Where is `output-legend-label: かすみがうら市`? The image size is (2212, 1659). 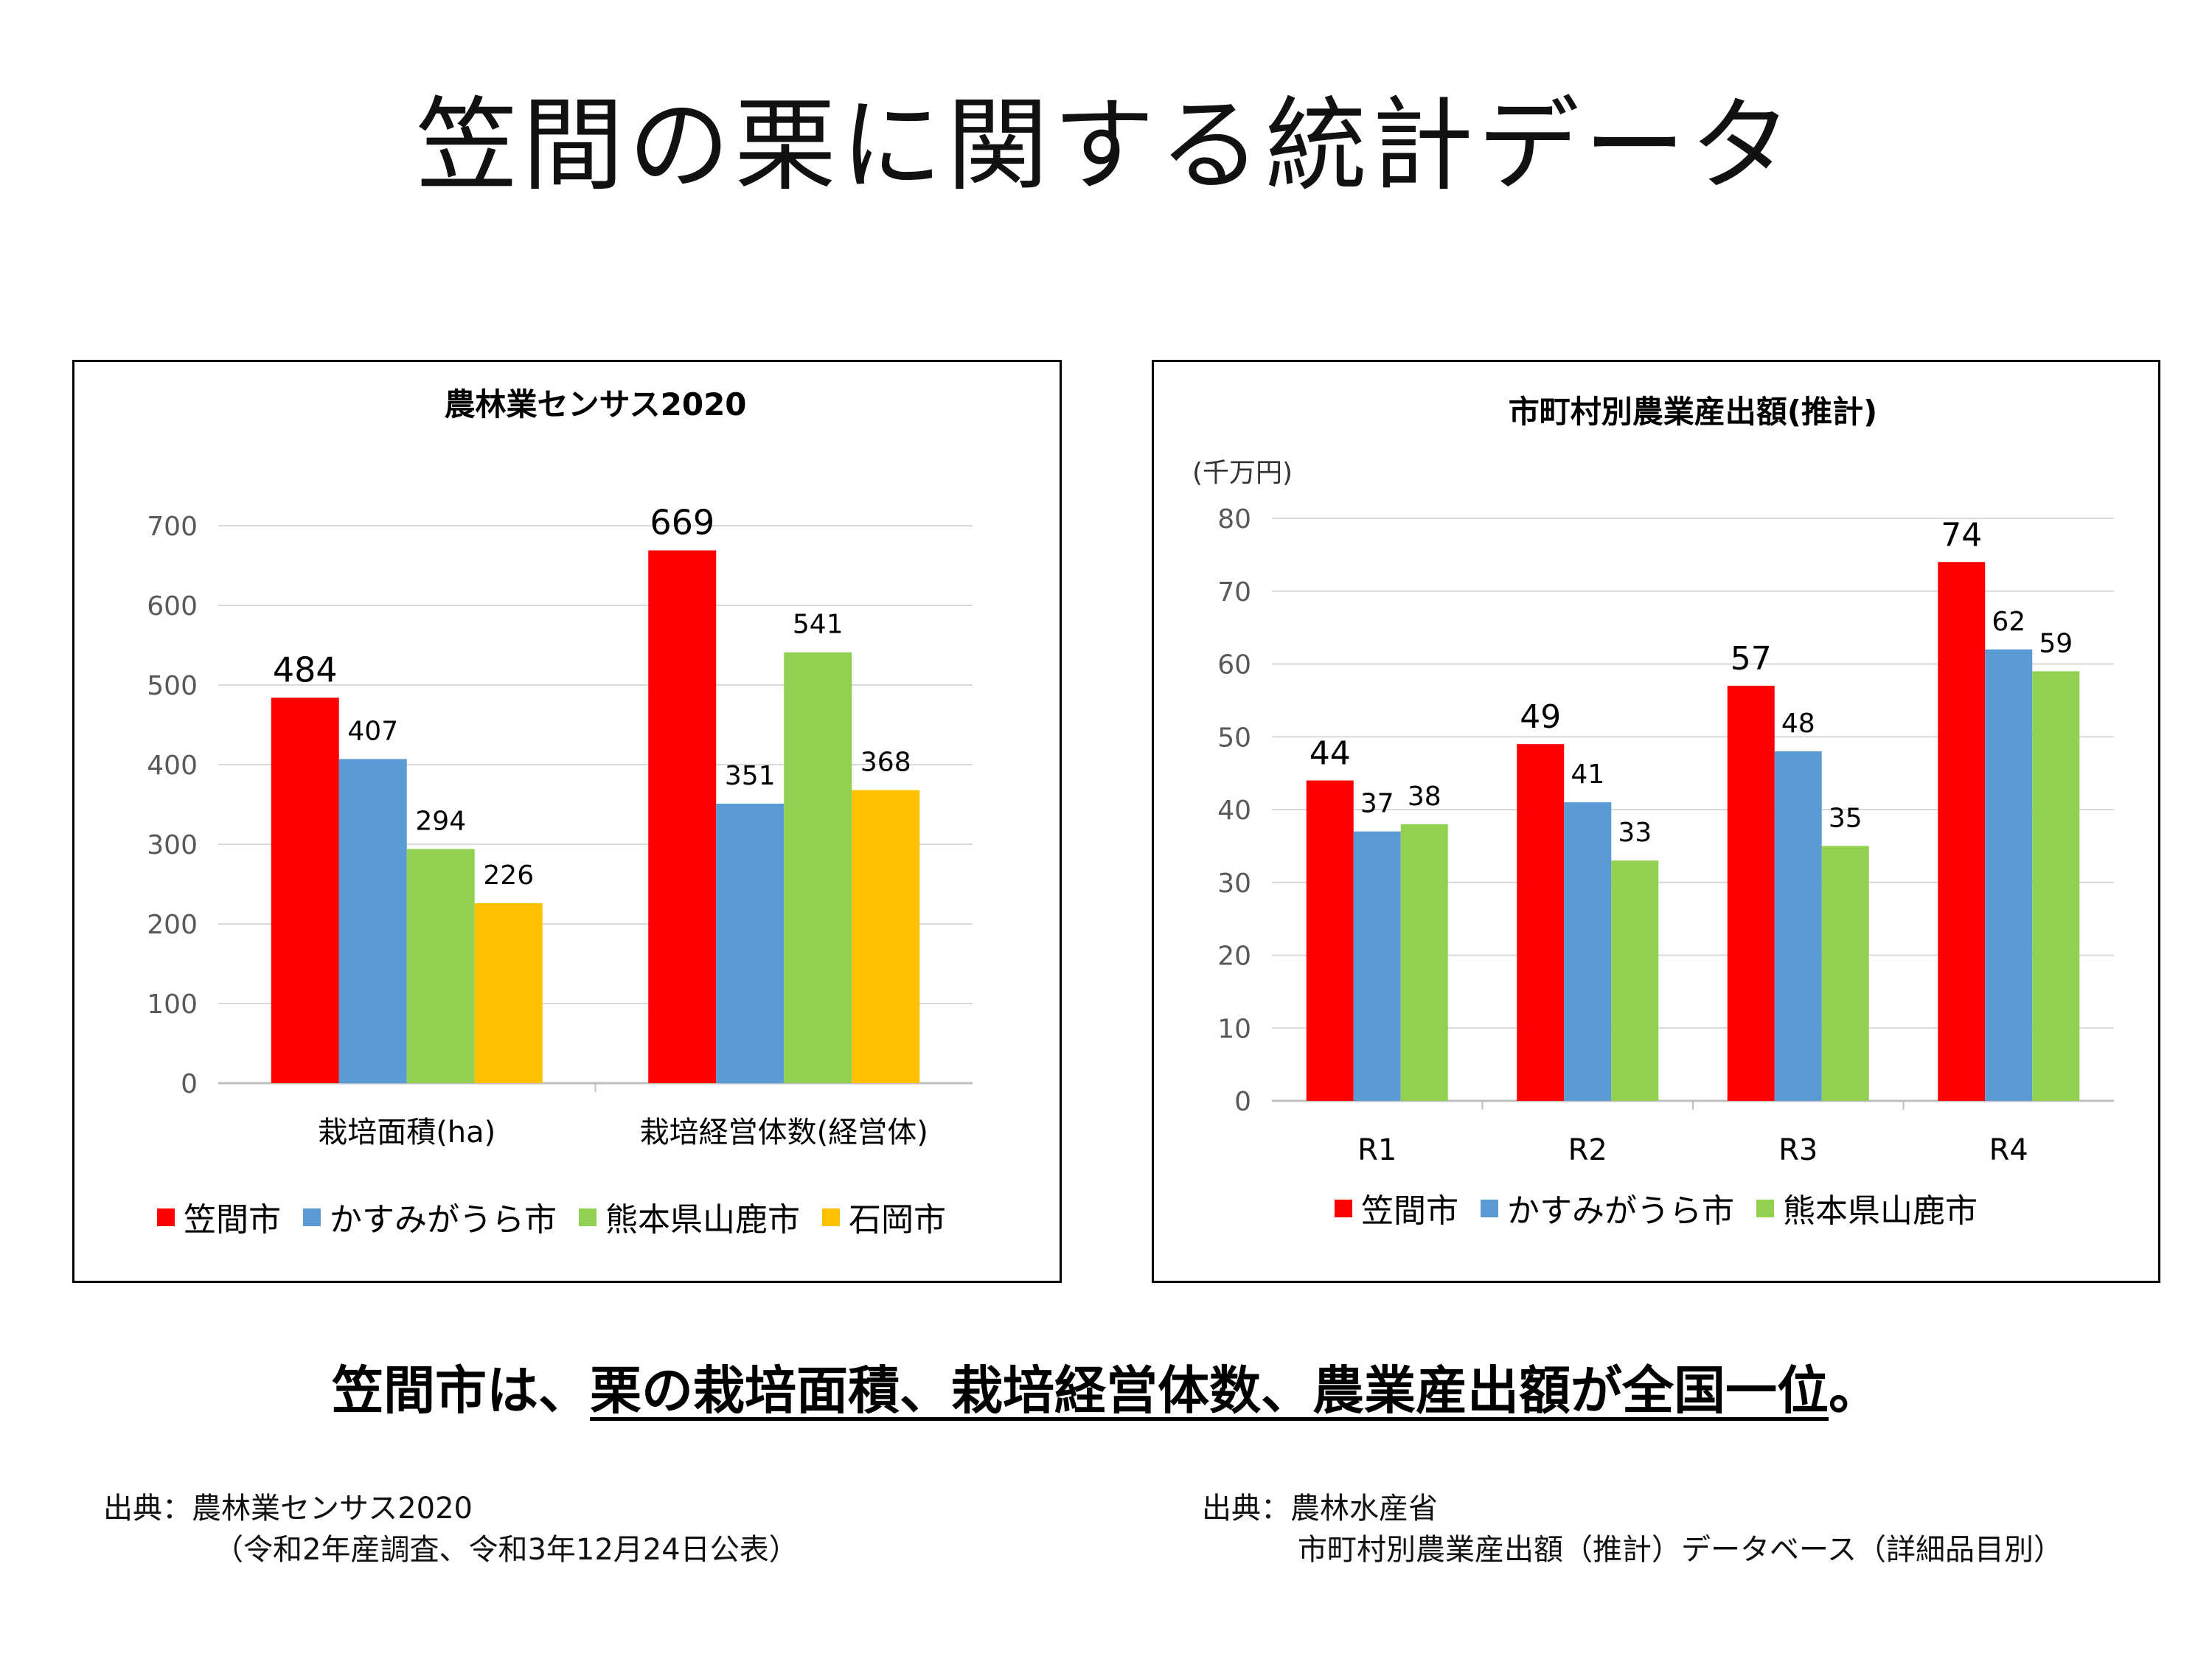 output-legend-label: かすみがうら市 is located at coordinates (1620, 1211).